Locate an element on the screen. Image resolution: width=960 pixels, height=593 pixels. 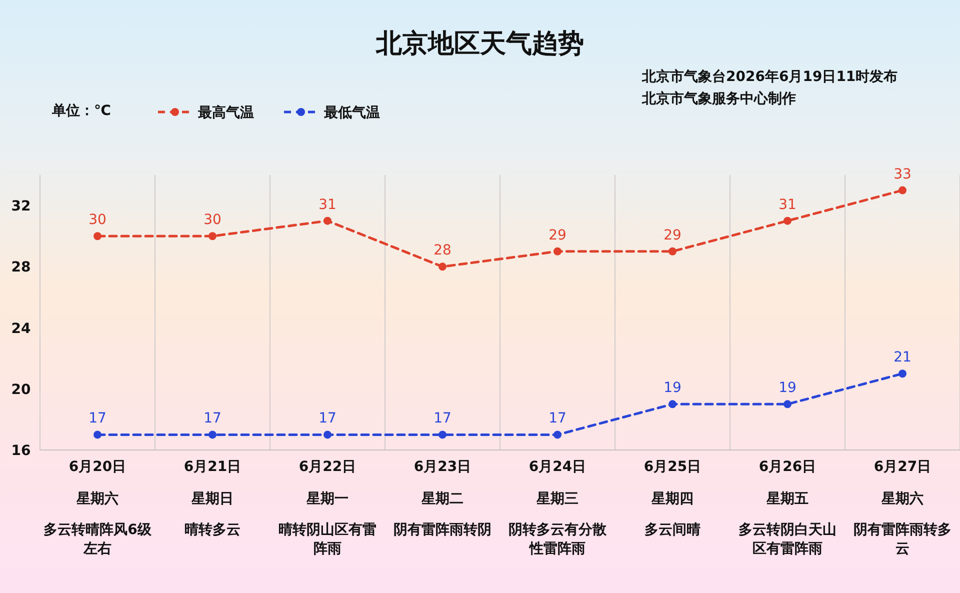
legend: 最低气温 is located at coordinates (332, 113).